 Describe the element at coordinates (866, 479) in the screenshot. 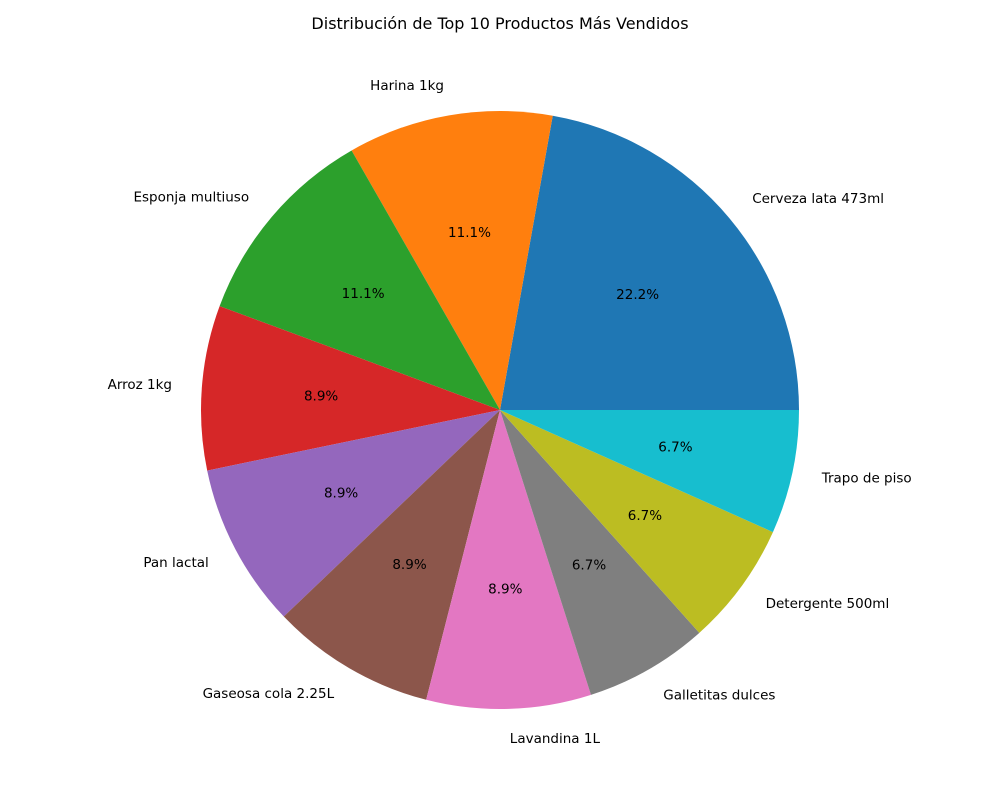

I see `slice-category-label: Trapo de piso` at that location.